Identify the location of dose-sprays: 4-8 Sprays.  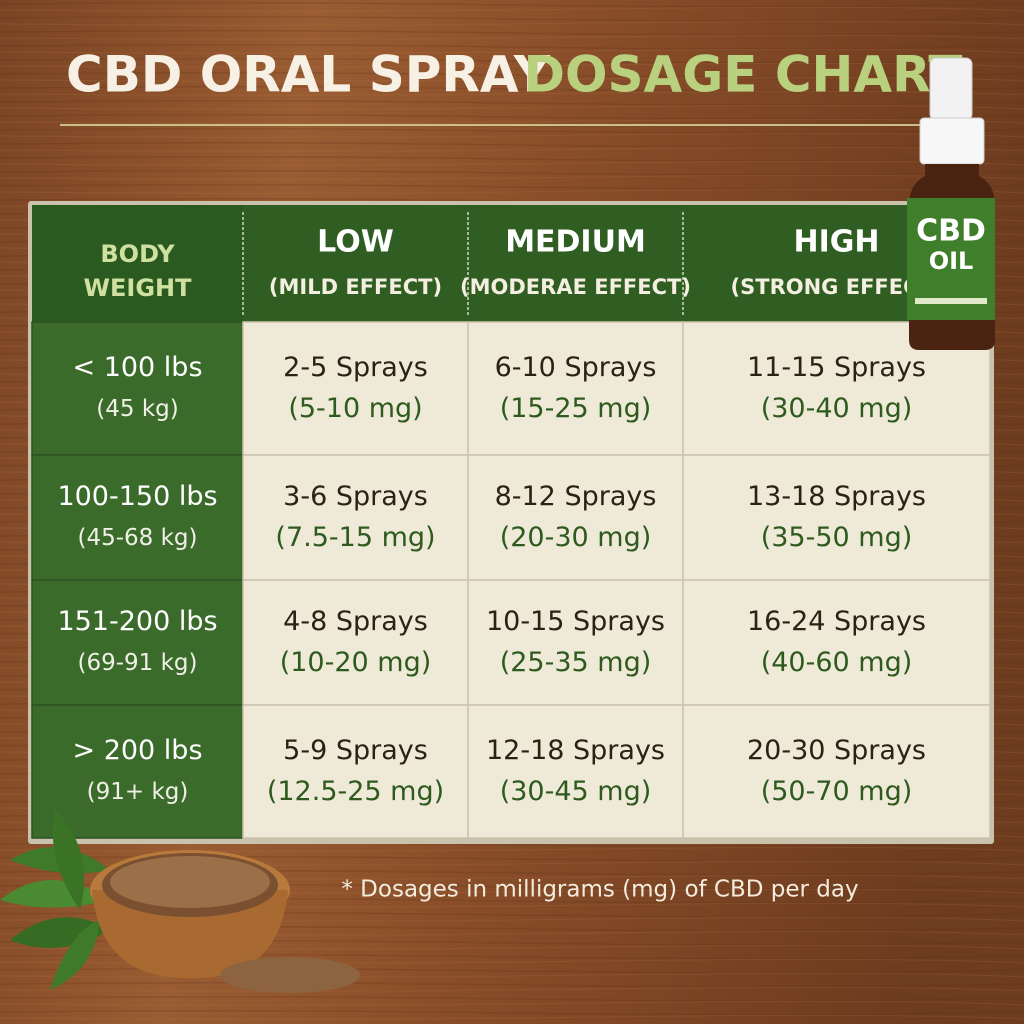
(355, 621).